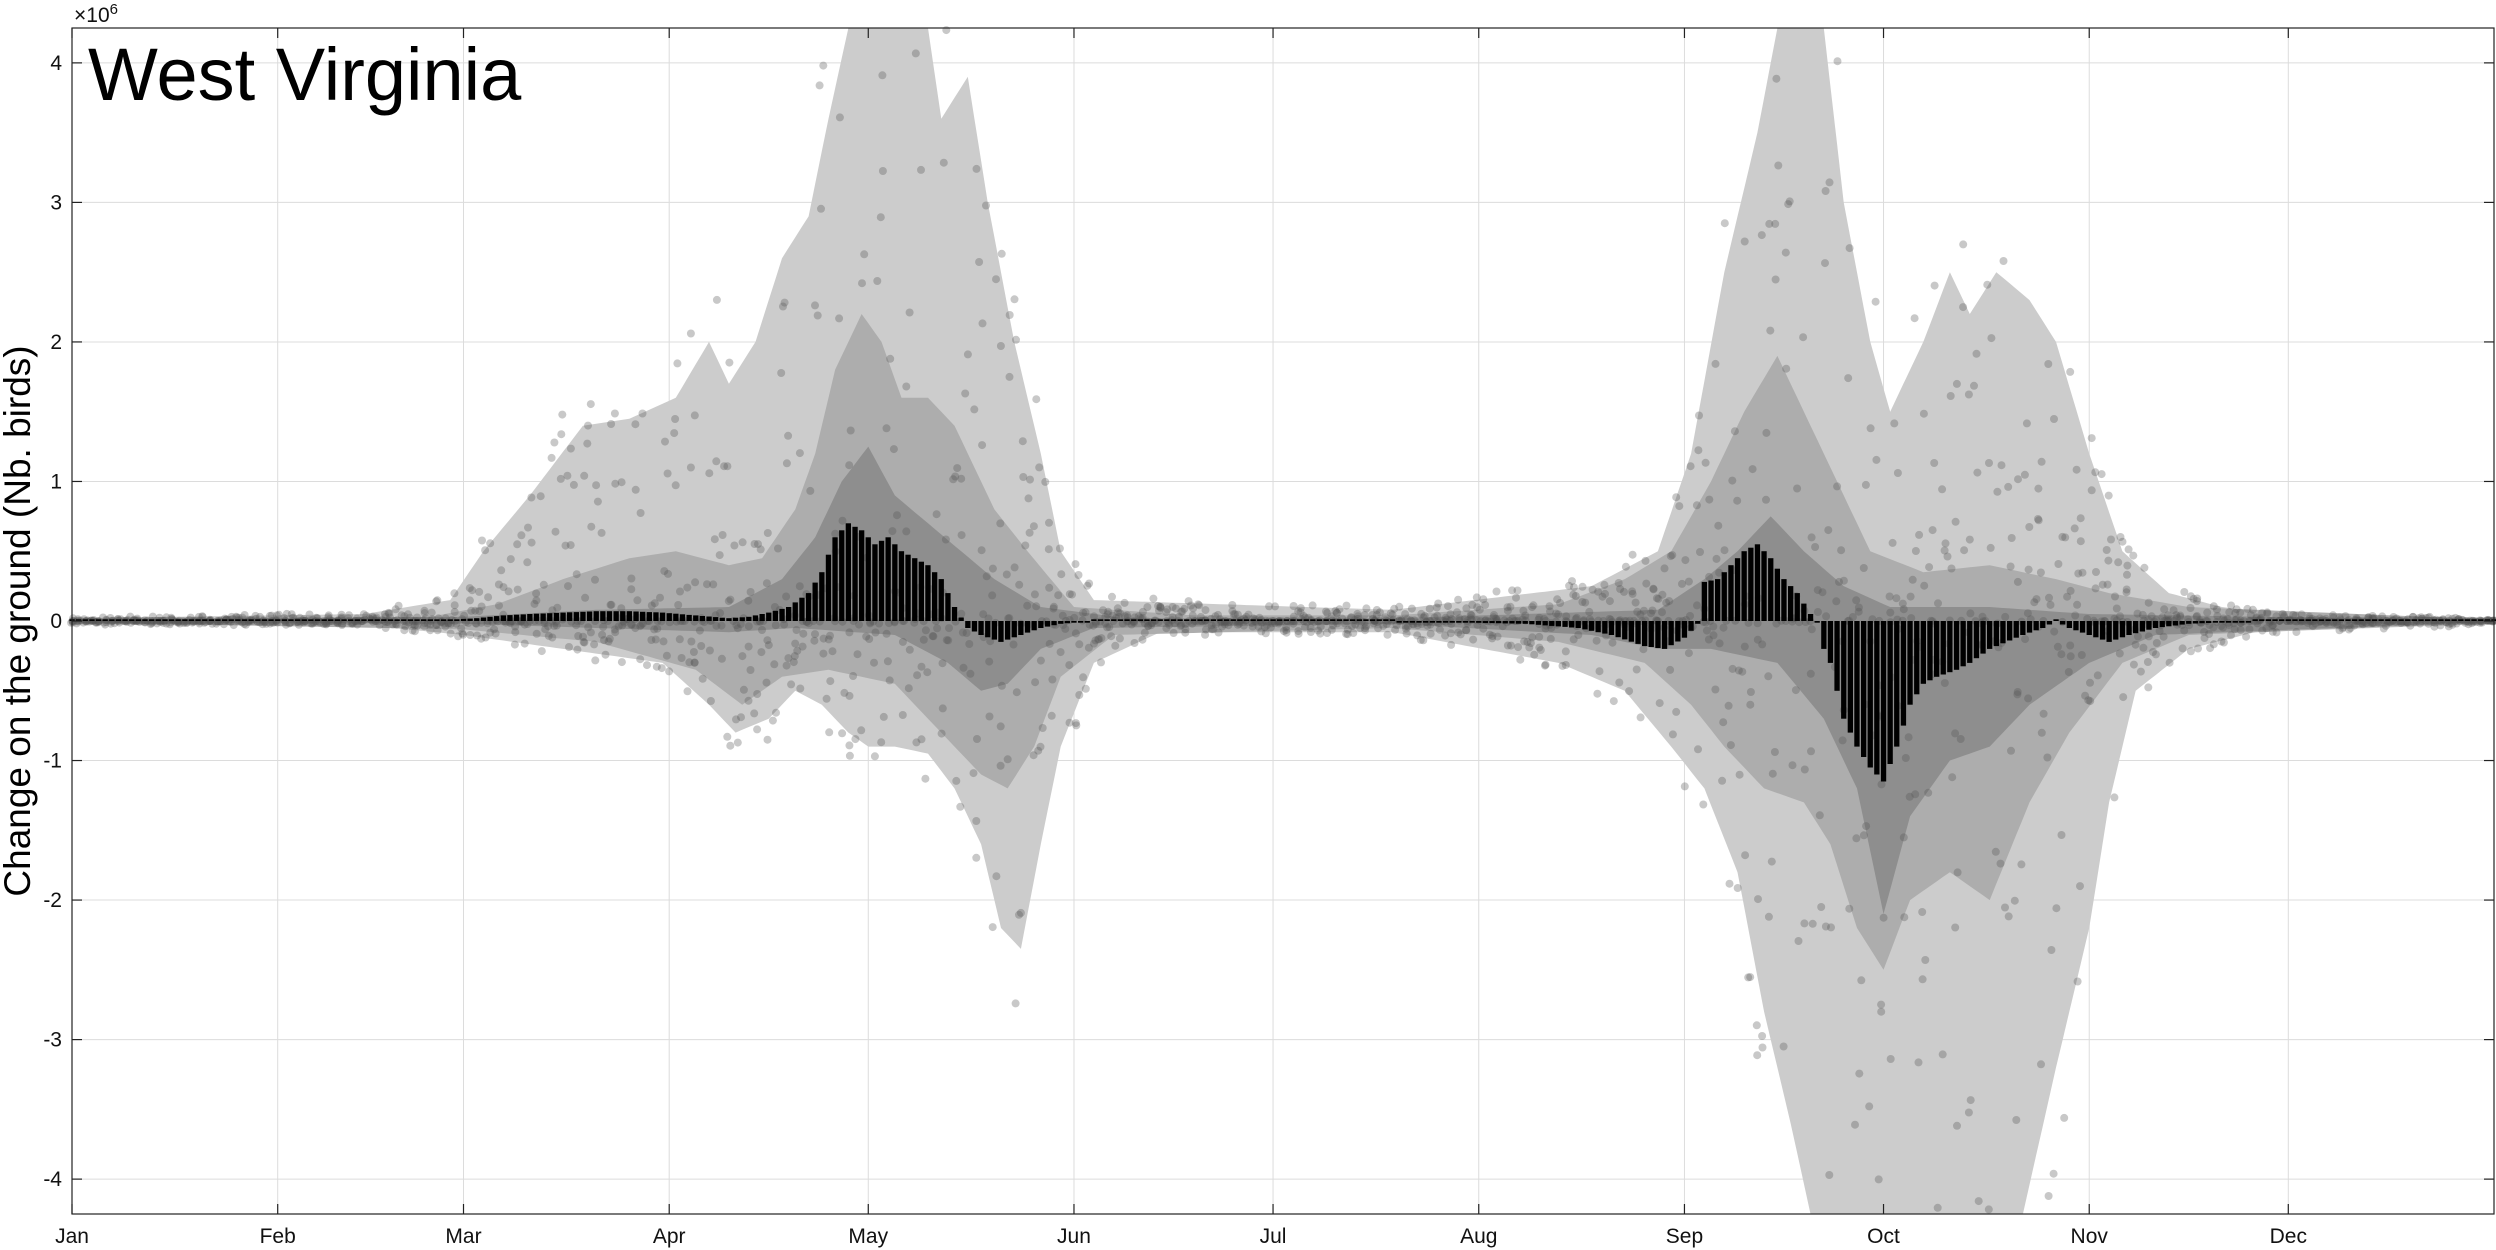 This screenshot has width=2496, height=1250. Describe the element at coordinates (52, 1040) in the screenshot. I see `y-tick-label: -3` at that location.